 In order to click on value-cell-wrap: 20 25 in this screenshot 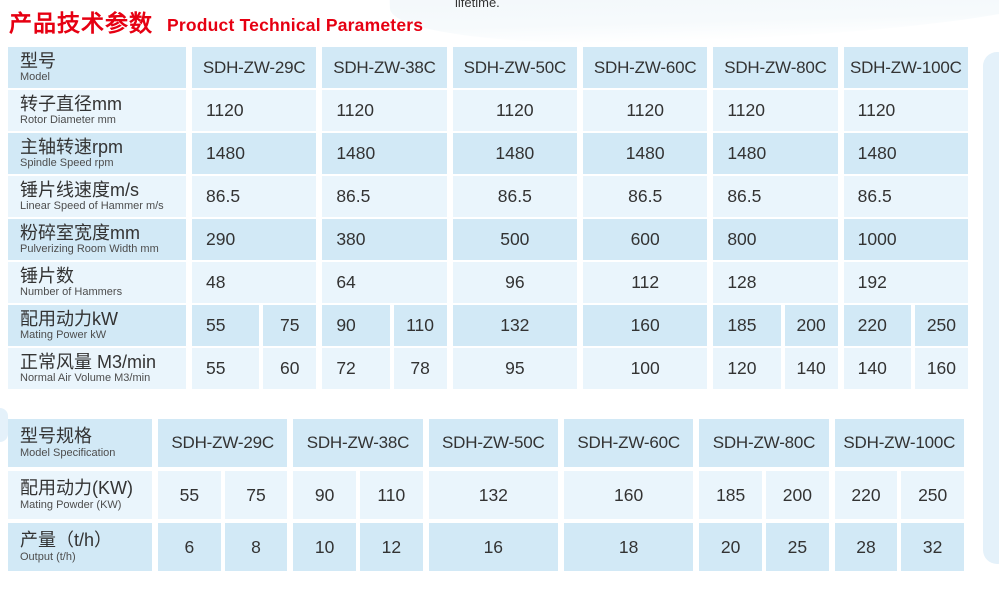, I will do `click(764, 547)`.